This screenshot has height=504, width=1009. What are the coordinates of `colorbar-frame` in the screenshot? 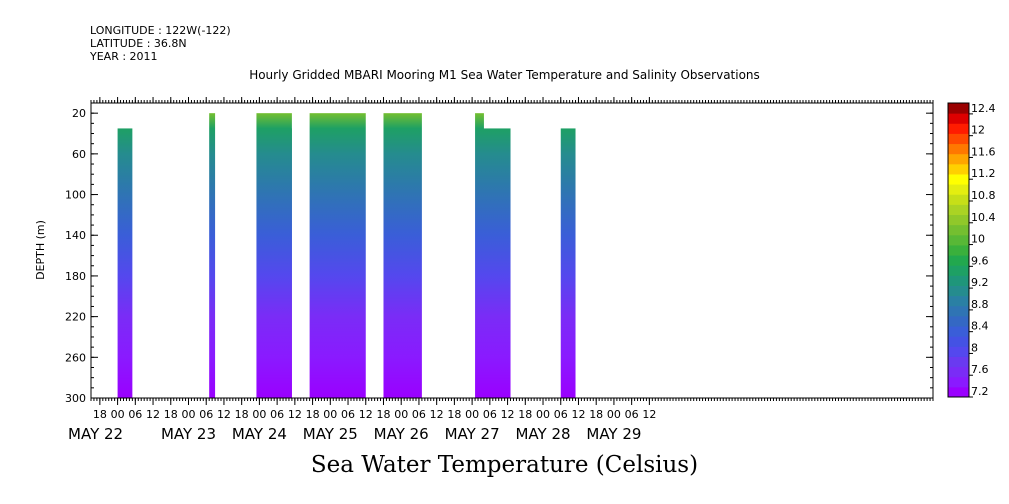 It's located at (958, 250).